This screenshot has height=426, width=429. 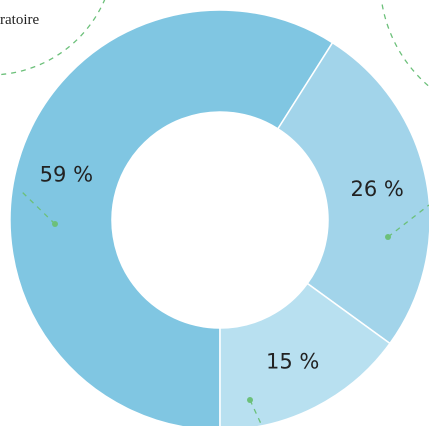 What do you see at coordinates (66, 174) in the screenshot?
I see `value-label: 59 %` at bounding box center [66, 174].